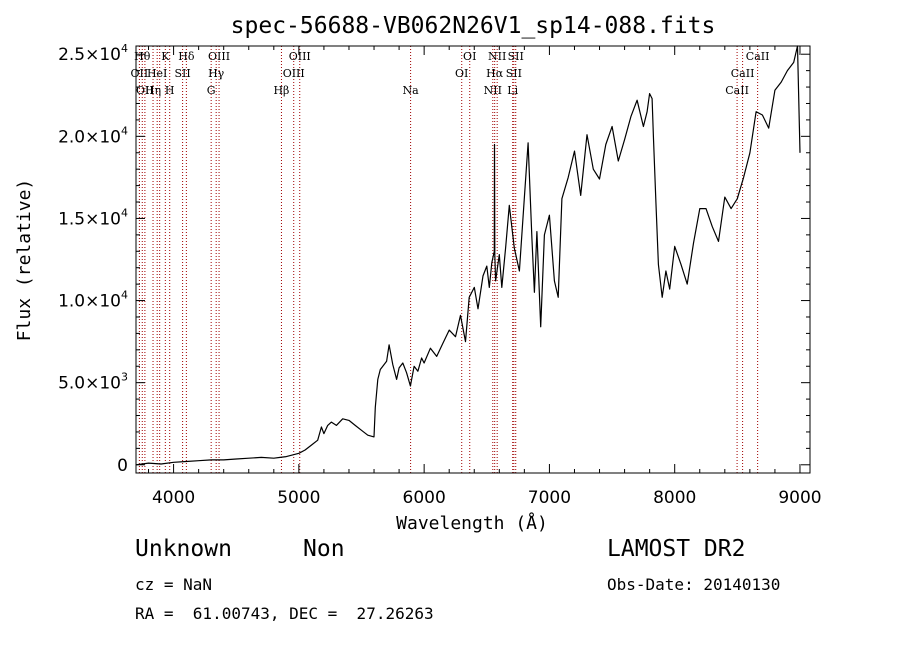  I want to click on x-tick-label: 6000, so click(424, 498).